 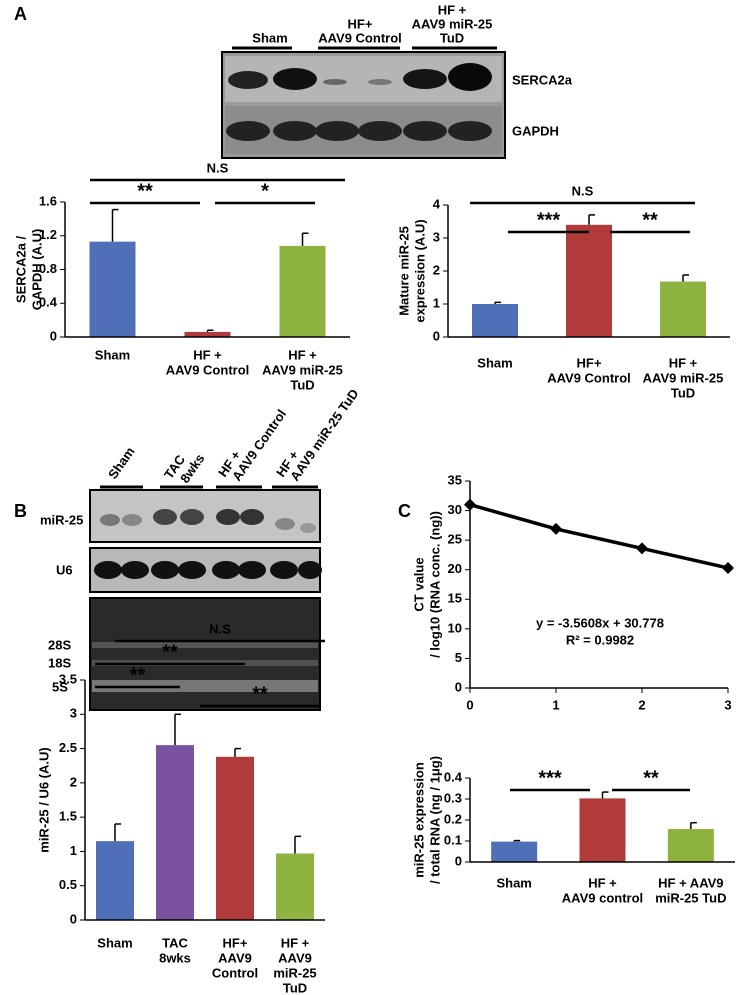 I want to click on panel-letter: C, so click(x=404, y=511).